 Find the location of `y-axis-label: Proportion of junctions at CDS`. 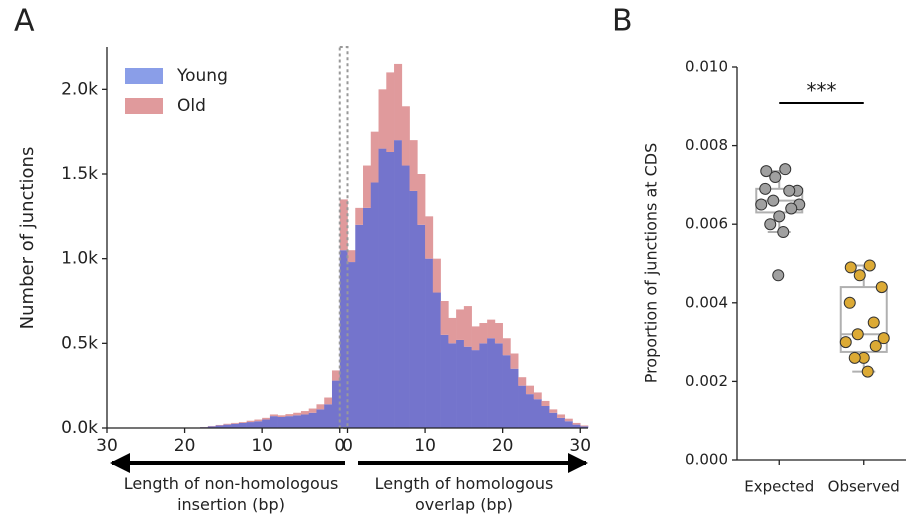

y-axis-label: Proportion of junctions at CDS is located at coordinates (651, 263).